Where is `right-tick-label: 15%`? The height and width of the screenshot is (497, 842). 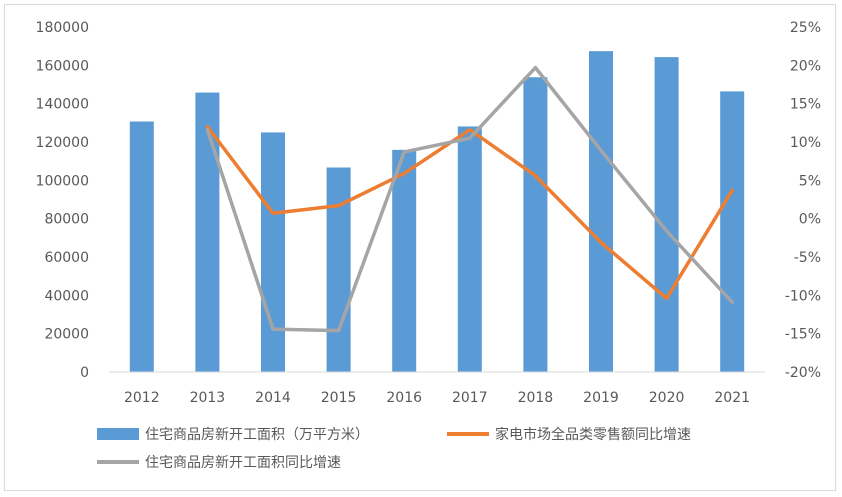
right-tick-label: 15% is located at coordinates (805, 105).